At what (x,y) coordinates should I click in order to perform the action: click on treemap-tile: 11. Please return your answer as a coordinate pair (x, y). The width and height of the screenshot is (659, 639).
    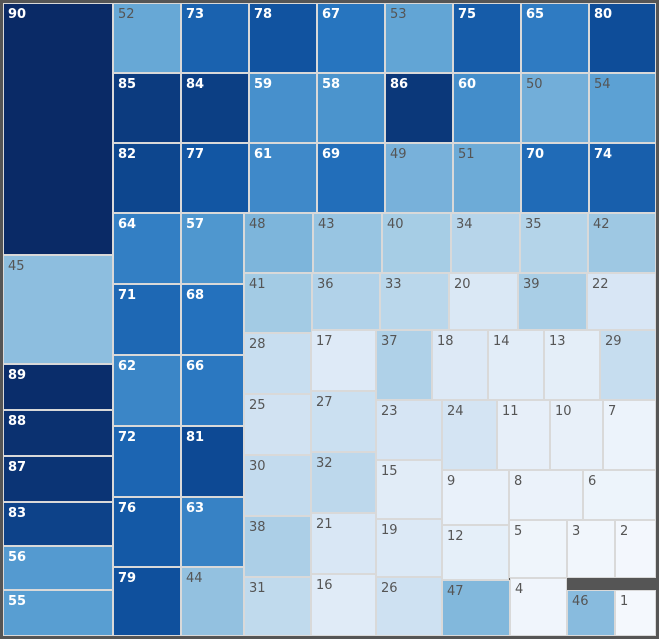
    Looking at the image, I should click on (523, 435).